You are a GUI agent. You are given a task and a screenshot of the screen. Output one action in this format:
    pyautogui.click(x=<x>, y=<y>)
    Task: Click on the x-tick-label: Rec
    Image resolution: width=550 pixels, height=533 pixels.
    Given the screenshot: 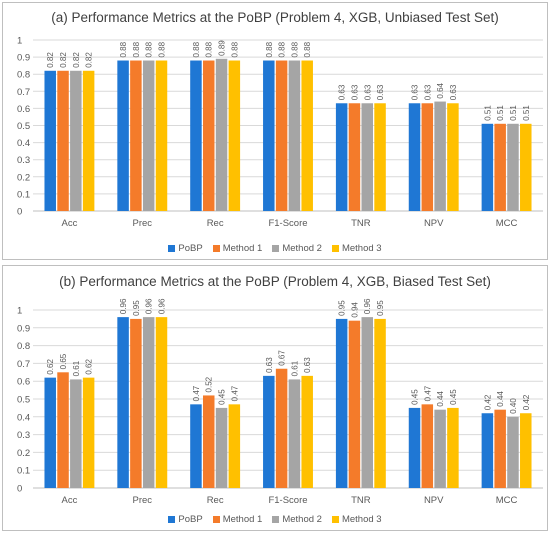 What is the action you would take?
    pyautogui.click(x=215, y=500)
    